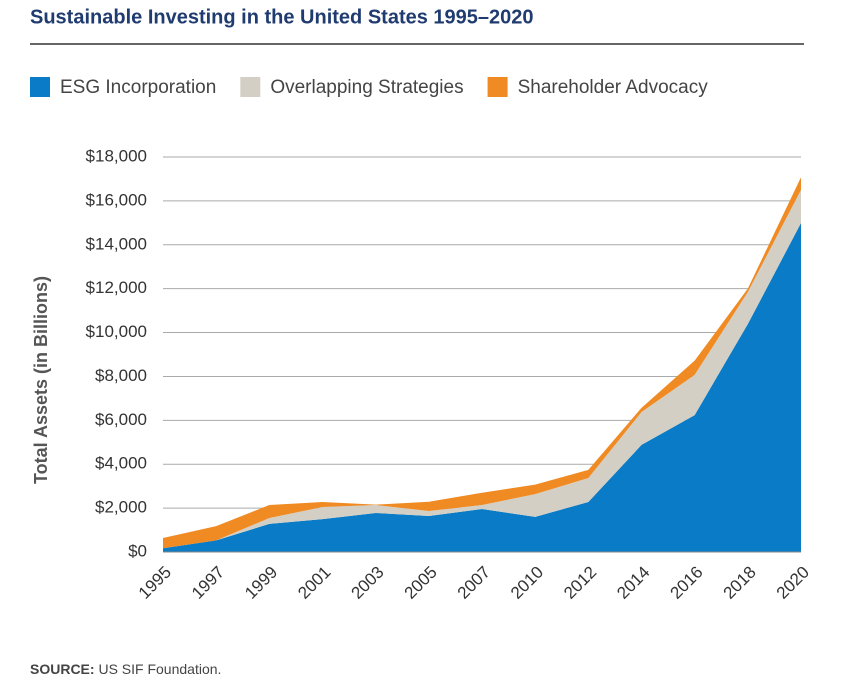 The height and width of the screenshot is (696, 852). What do you see at coordinates (121, 419) in the screenshot?
I see `y-tick-label: $6,000` at bounding box center [121, 419].